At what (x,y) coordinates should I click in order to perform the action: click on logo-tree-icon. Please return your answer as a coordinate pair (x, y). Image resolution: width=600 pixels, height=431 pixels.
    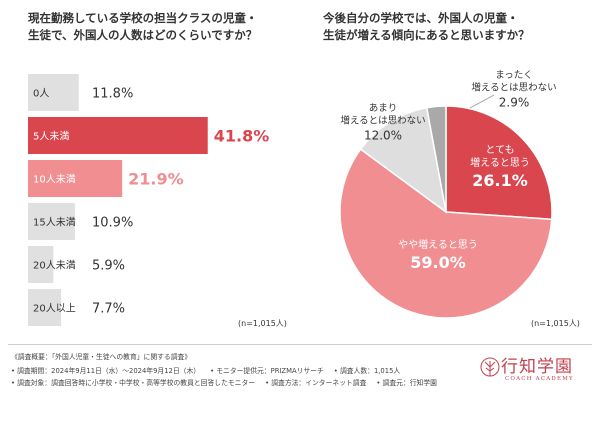
    Looking at the image, I should click on (490, 367).